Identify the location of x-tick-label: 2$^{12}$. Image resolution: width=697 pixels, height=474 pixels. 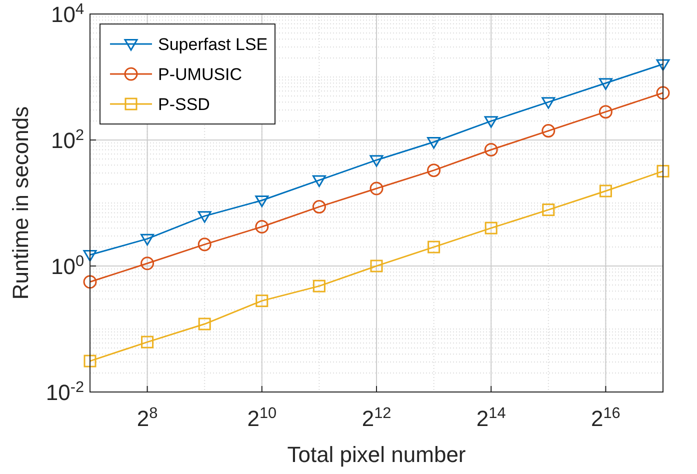
(377, 417).